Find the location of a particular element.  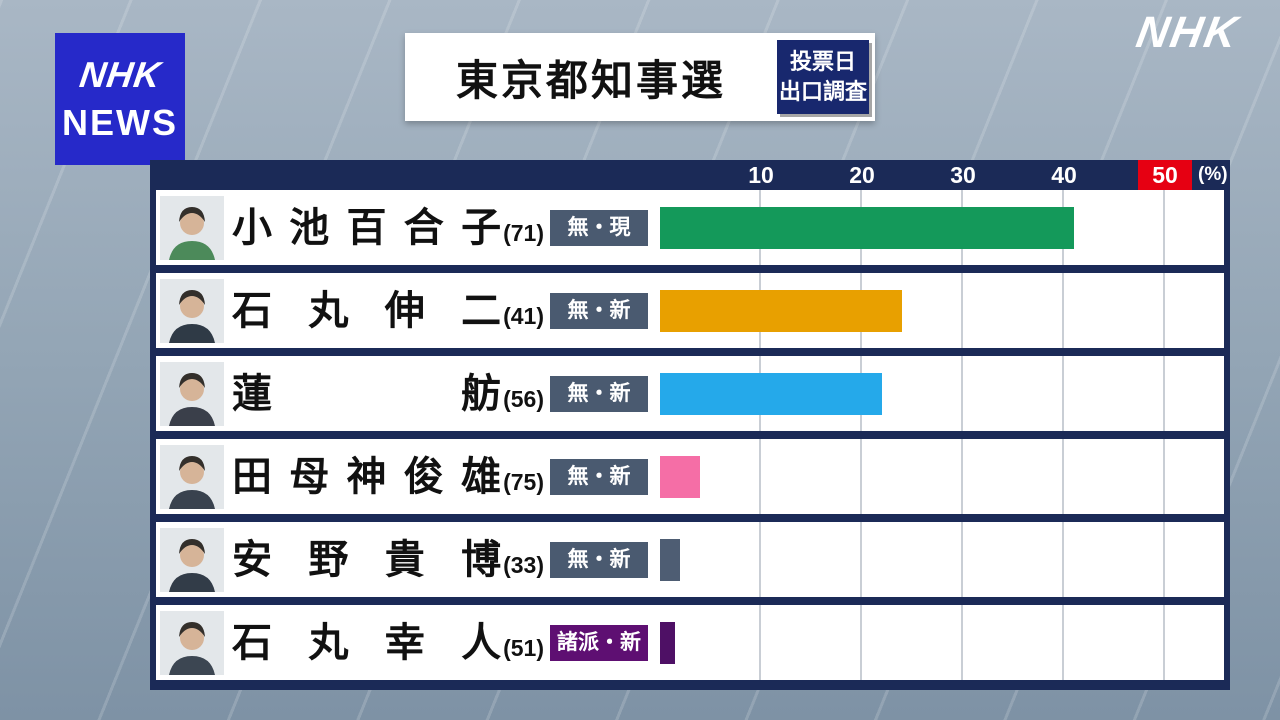

axis-header: 10 20 30 40 50 (%) is located at coordinates (692, 175).